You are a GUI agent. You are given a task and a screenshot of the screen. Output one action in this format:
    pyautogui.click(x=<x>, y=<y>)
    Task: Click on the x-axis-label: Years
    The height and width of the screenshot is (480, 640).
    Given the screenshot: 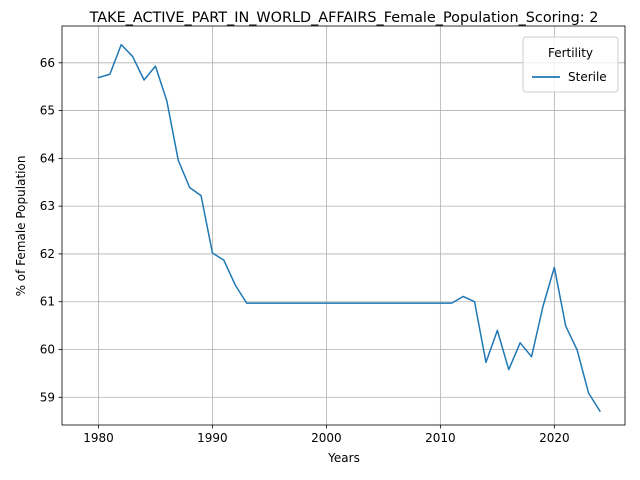 What is the action you would take?
    pyautogui.click(x=343, y=458)
    